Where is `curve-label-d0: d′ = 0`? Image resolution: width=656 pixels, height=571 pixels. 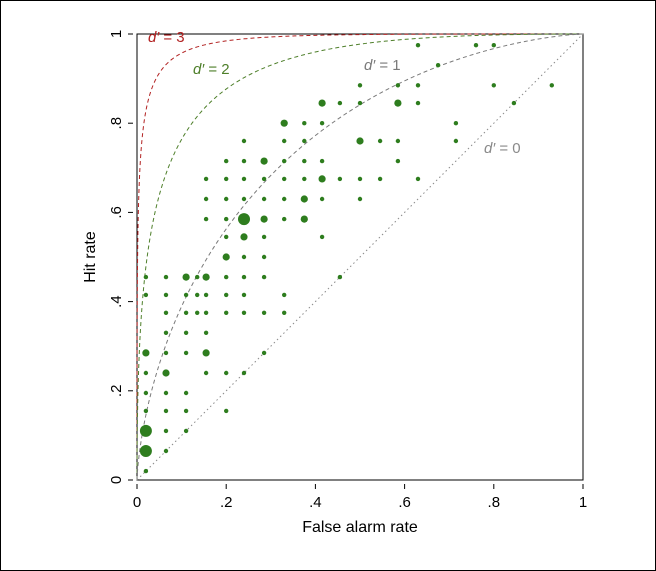 curve-label-d0: d′ = 0 is located at coordinates (502, 148).